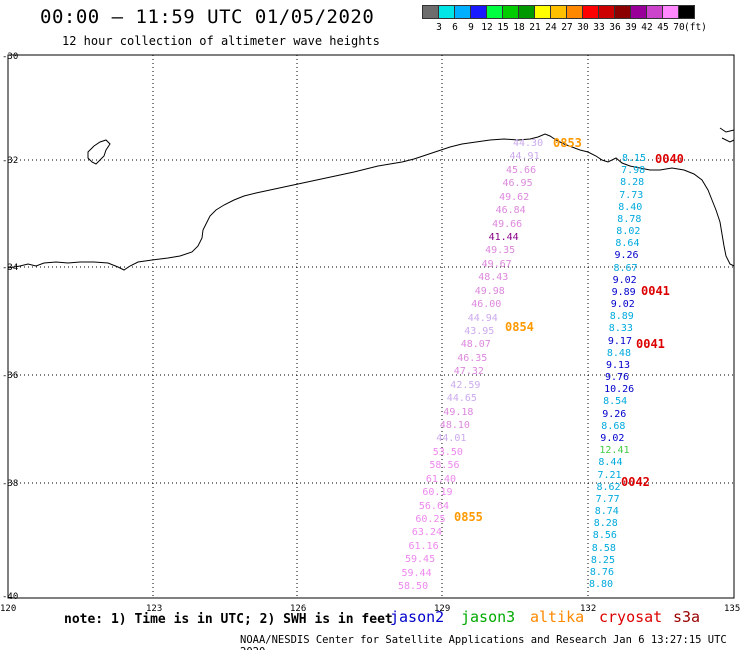  Describe the element at coordinates (8, 609) in the screenshot. I see `longitude-label: 120` at that location.